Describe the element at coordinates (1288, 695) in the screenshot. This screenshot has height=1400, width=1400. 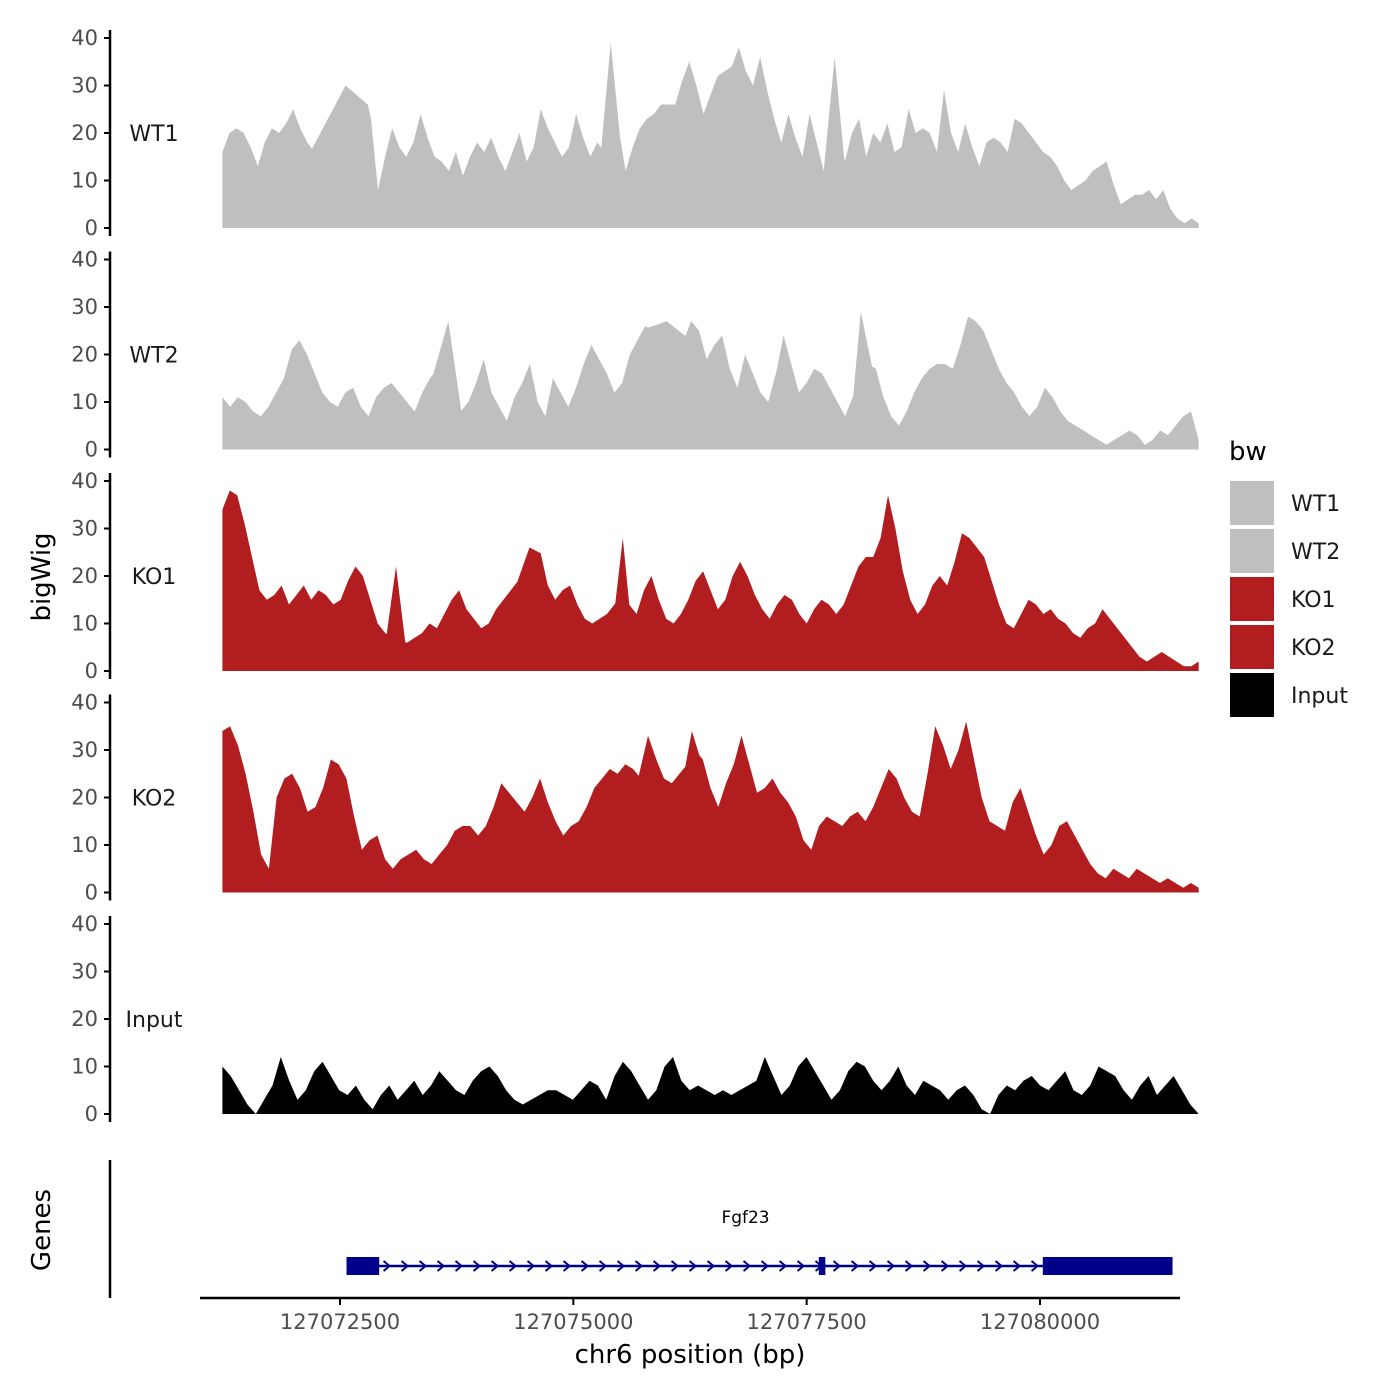
I see `legend-item-input: Input` at that location.